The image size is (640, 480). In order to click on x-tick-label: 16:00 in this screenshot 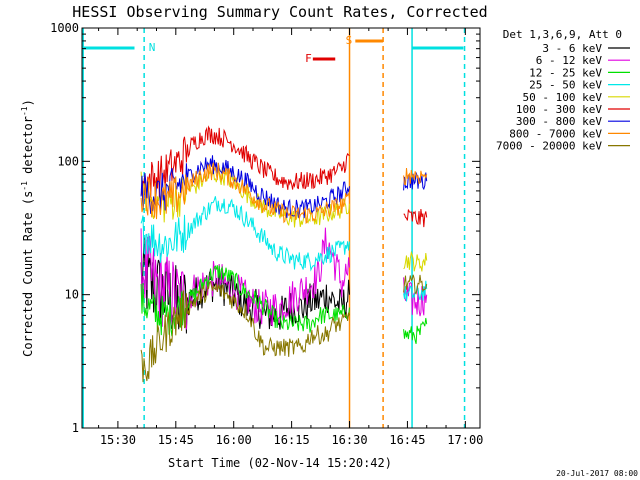, I will do `click(234, 440)`.